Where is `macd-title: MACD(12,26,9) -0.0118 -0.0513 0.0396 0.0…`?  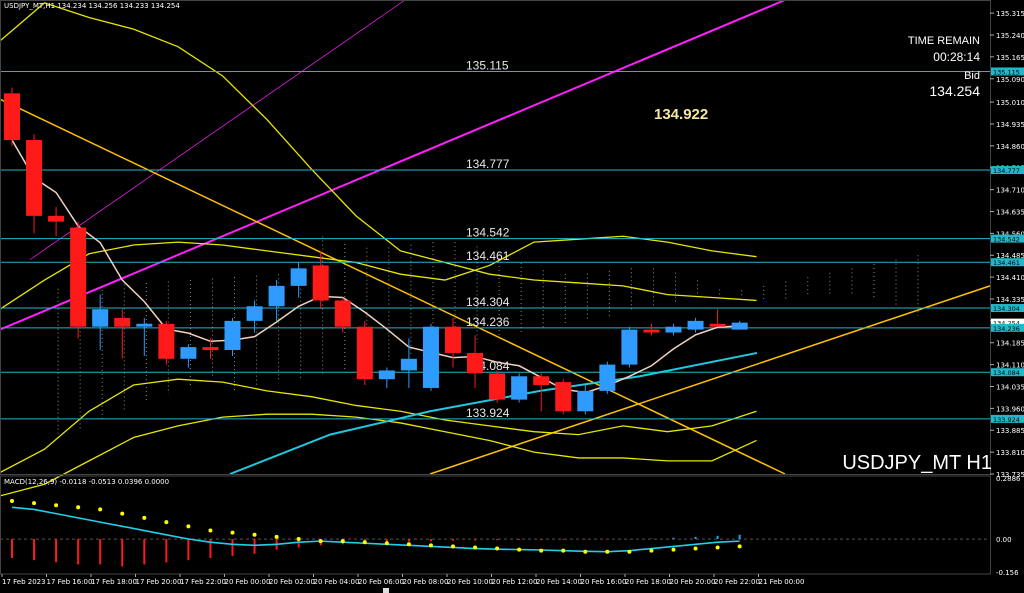
macd-title: MACD(12,26,9) -0.0118 -0.0513 0.0396 0.0… is located at coordinates (87, 482).